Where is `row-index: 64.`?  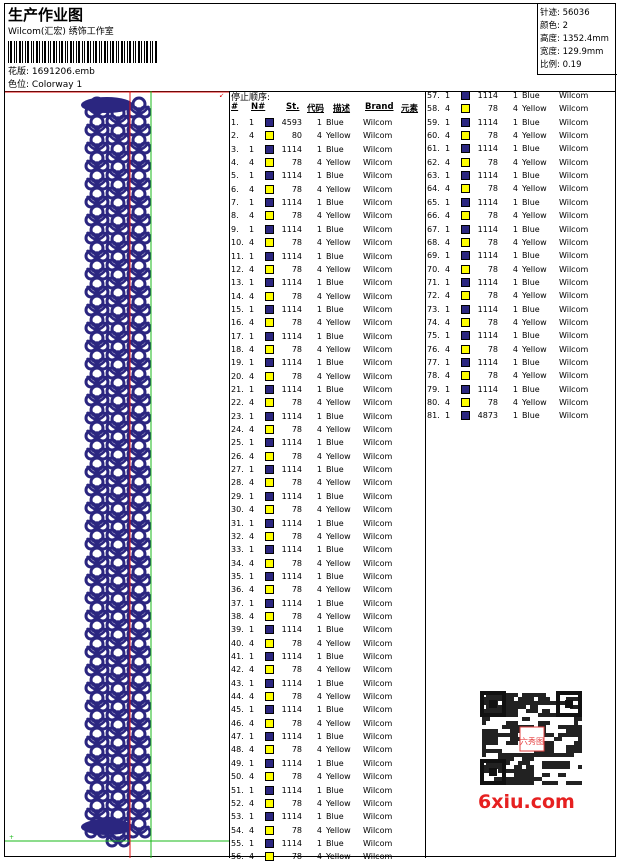
row-index: 64. is located at coordinates (433, 189).